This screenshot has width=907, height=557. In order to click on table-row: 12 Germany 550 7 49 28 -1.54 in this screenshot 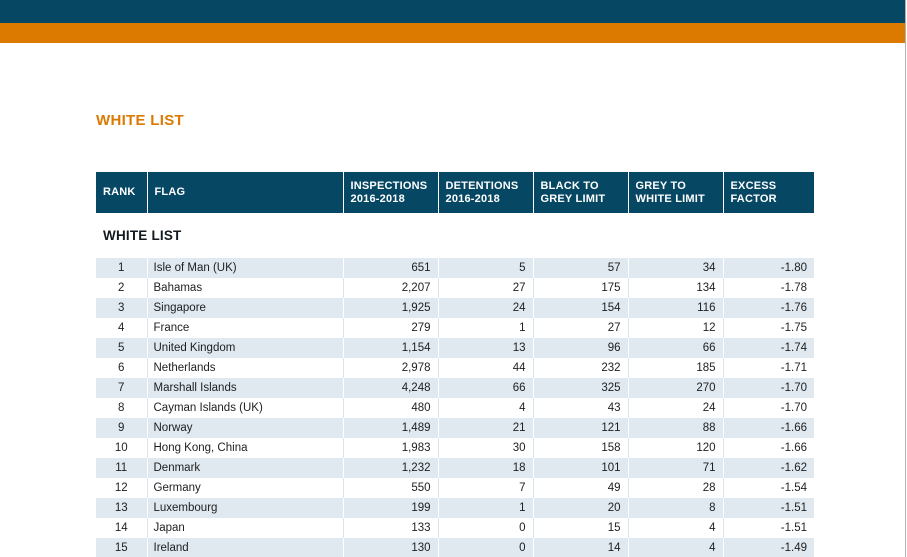, I will do `click(455, 488)`.